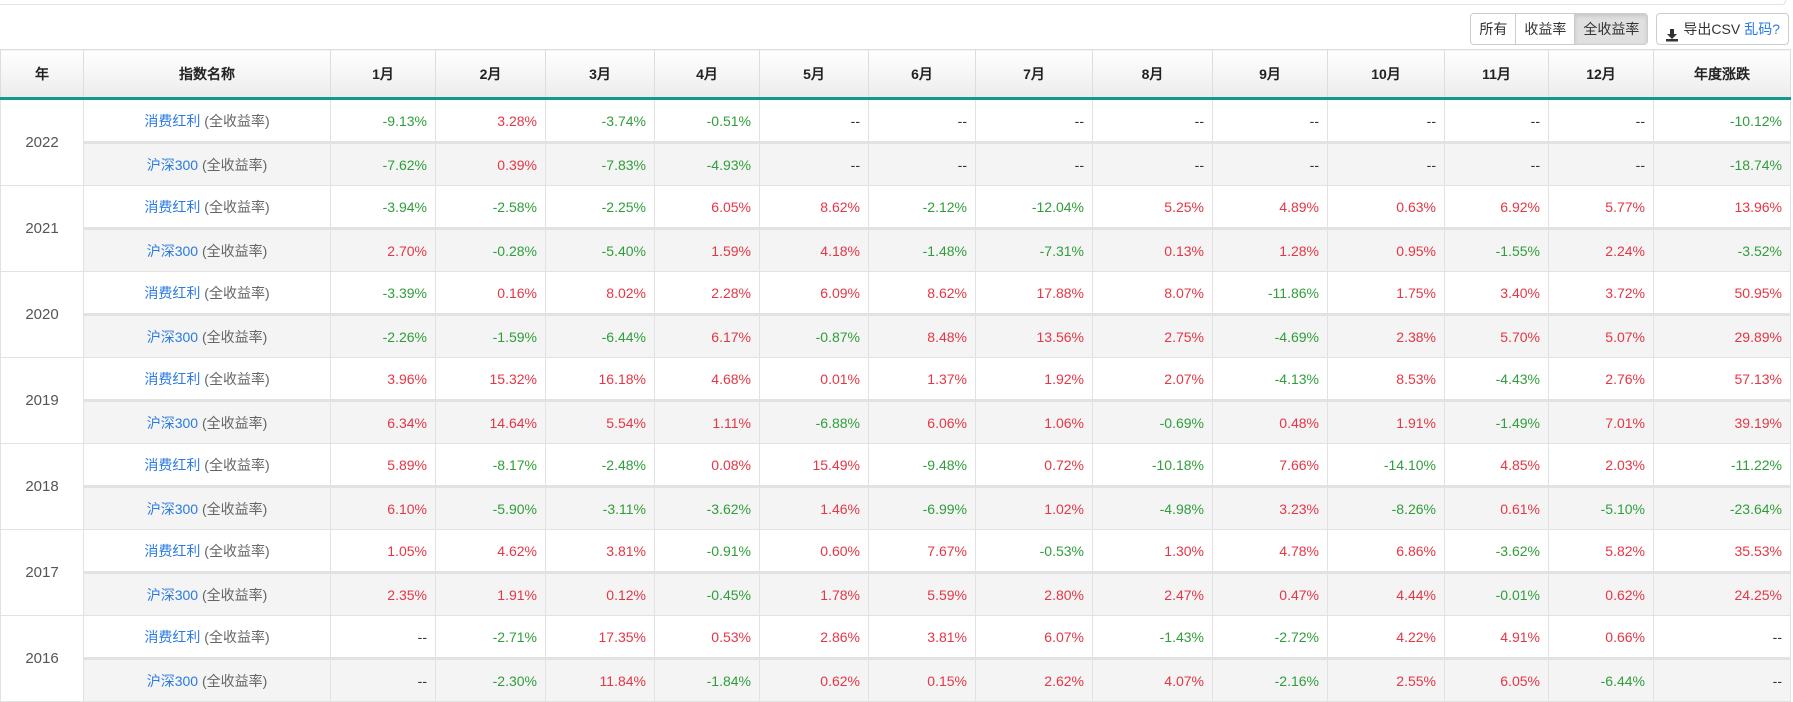  Describe the element at coordinates (490, 293) in the screenshot. I see `monthly-return-cell: 0.16%` at that location.